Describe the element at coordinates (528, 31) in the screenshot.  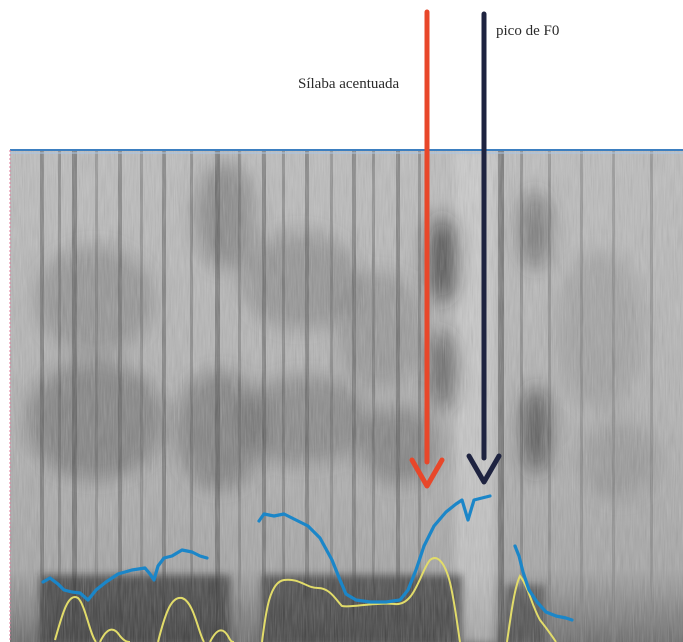
I see `f0-peak-label: pico de F0` at that location.